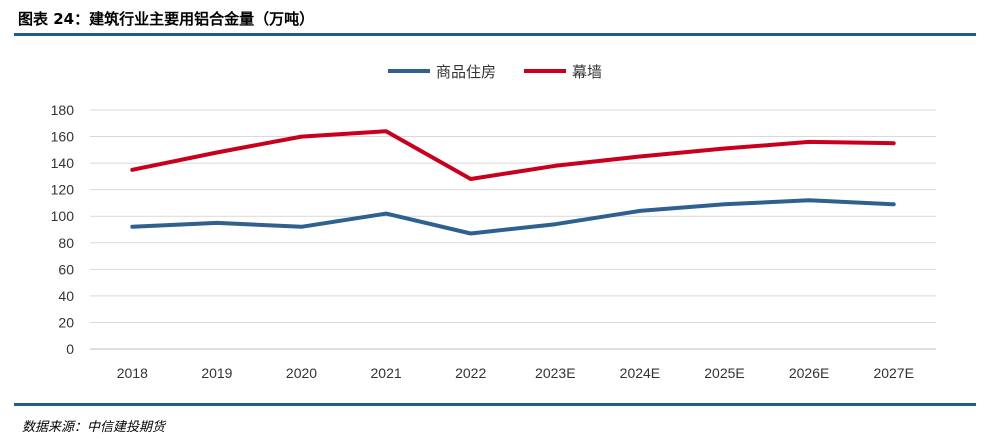 The image size is (986, 446). What do you see at coordinates (466, 72) in the screenshot?
I see `legend-label: 商品住房` at bounding box center [466, 72].